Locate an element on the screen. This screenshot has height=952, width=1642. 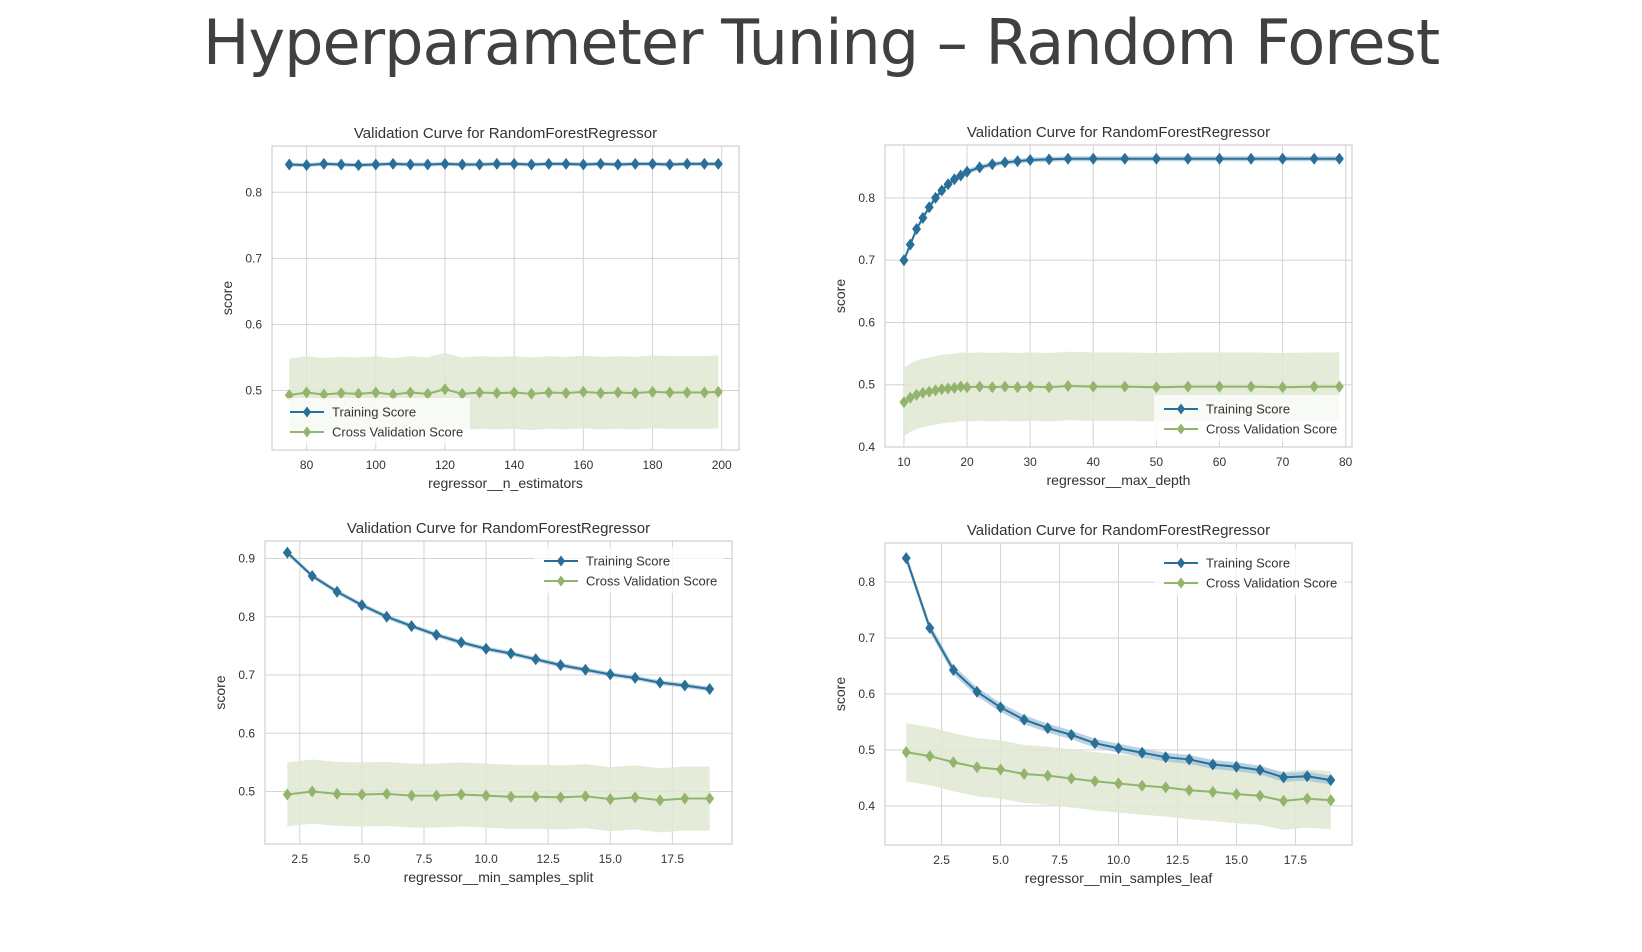
slide-title: Hyperparameter Tuning – Random Forest is located at coordinates (821, 42).